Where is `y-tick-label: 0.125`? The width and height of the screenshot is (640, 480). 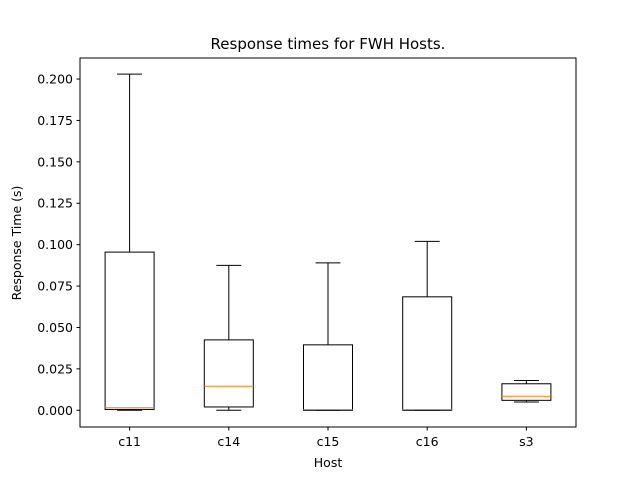 y-tick-label: 0.125 is located at coordinates (55, 203).